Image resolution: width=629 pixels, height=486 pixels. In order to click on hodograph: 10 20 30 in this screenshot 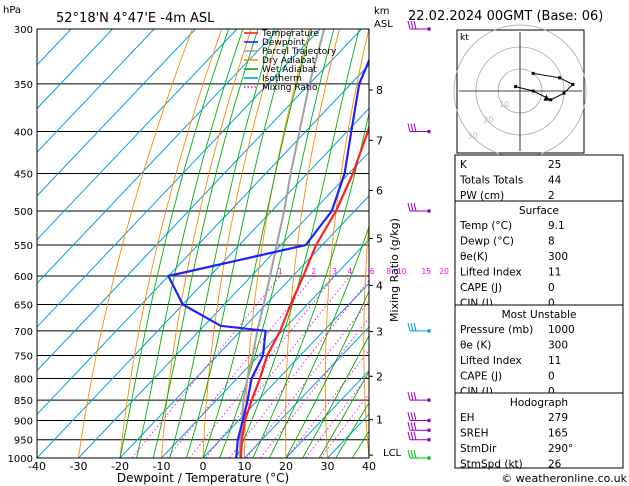, I will do `click(520, 91)`.